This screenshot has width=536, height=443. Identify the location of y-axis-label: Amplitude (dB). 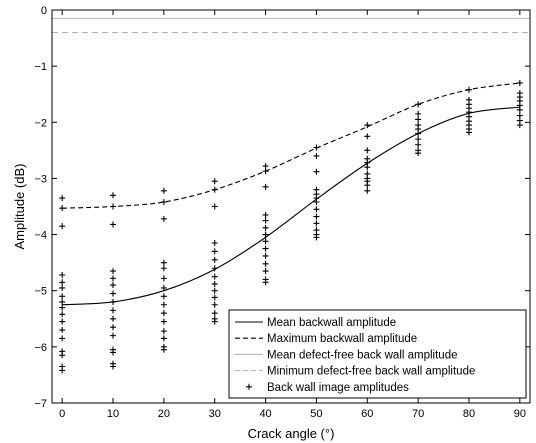
(19, 207).